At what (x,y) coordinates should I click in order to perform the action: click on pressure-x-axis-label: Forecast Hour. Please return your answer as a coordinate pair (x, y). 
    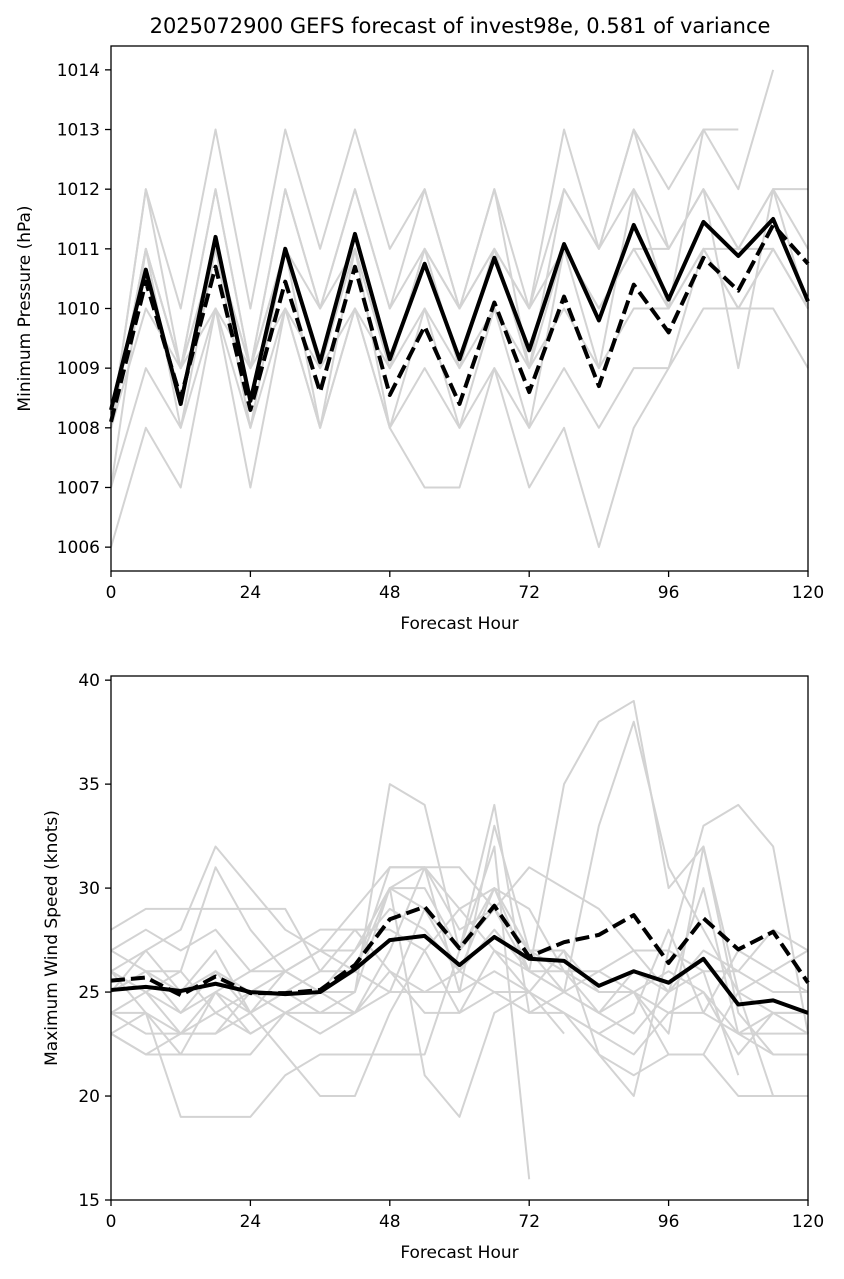
    Looking at the image, I should click on (459, 624).